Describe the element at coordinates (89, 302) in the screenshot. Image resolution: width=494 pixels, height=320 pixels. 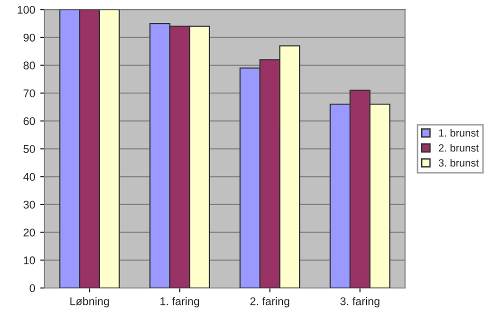
I see `x-tick-label: Løbning` at that location.